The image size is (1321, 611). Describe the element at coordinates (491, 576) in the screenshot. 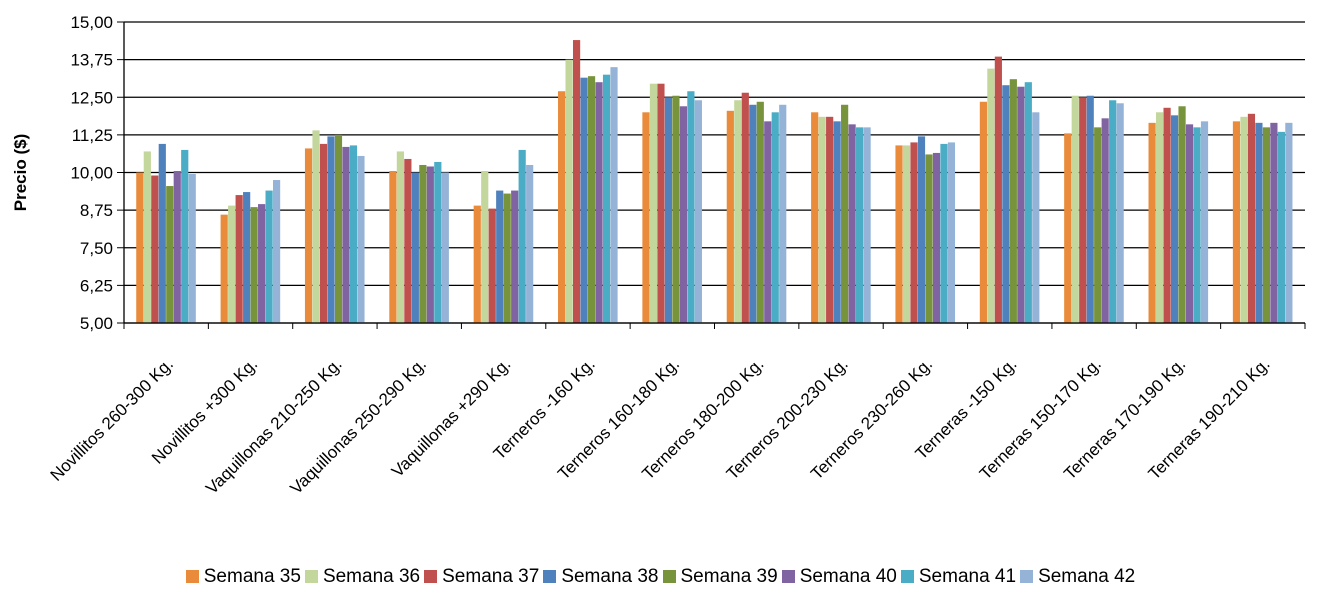

I see `legend-label: Semana 37` at that location.